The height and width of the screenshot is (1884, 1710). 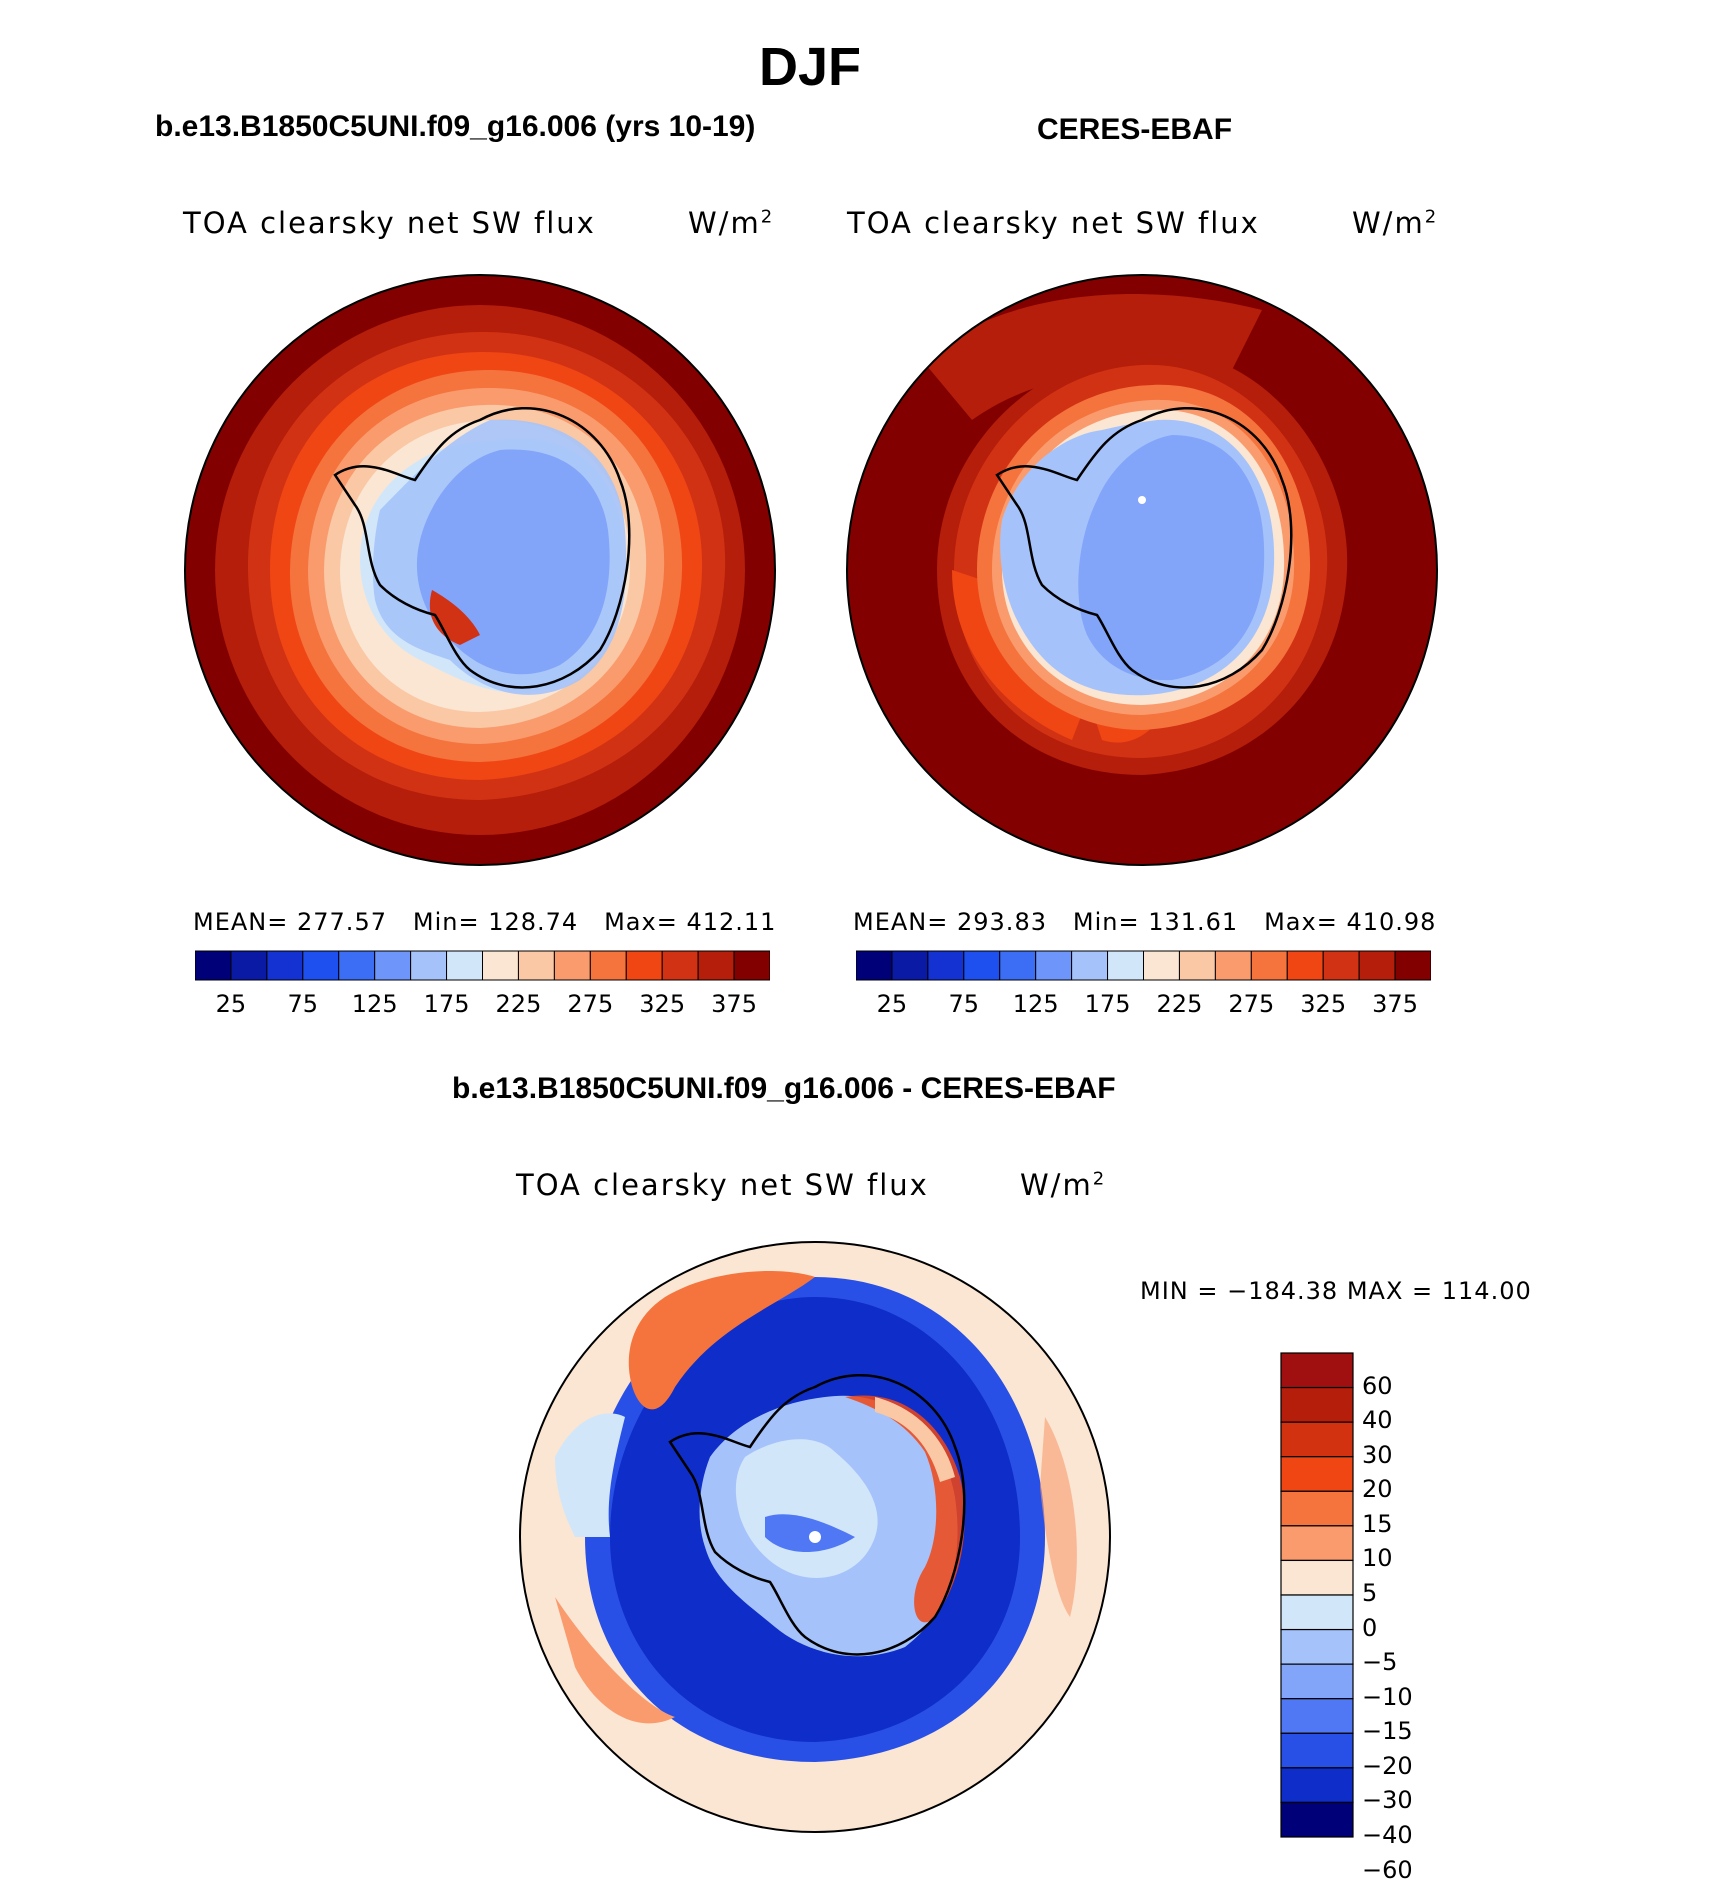 What do you see at coordinates (485, 922) in the screenshot?
I see `model-stats: MEAN= 277.57 Min= 128.74 Max= 412.11` at bounding box center [485, 922].